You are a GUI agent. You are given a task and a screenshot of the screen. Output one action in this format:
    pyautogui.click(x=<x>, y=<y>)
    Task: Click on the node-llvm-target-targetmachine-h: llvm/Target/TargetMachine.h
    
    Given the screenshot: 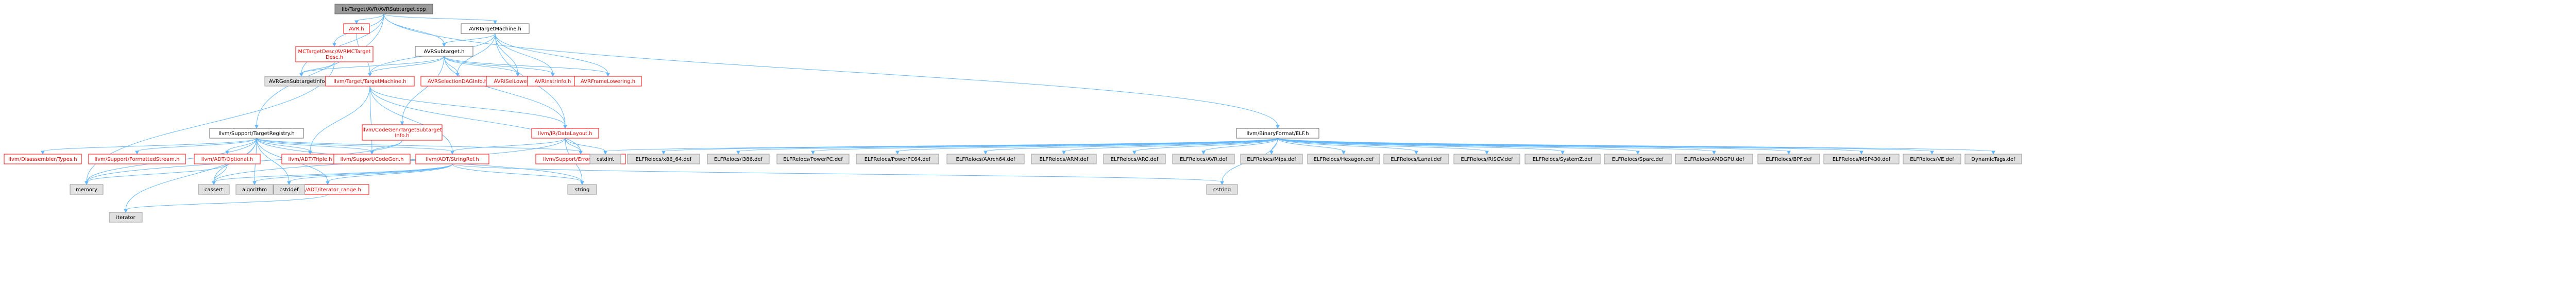 What is the action you would take?
    pyautogui.click(x=370, y=81)
    